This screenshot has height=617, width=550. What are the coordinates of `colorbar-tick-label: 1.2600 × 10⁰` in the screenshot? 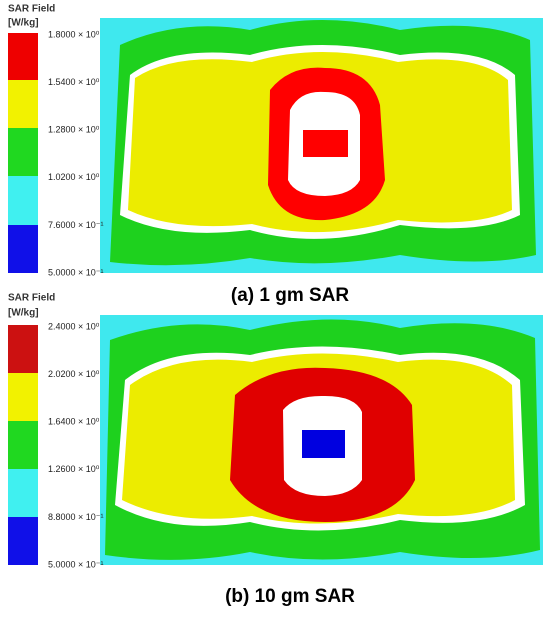 It's located at (74, 469).